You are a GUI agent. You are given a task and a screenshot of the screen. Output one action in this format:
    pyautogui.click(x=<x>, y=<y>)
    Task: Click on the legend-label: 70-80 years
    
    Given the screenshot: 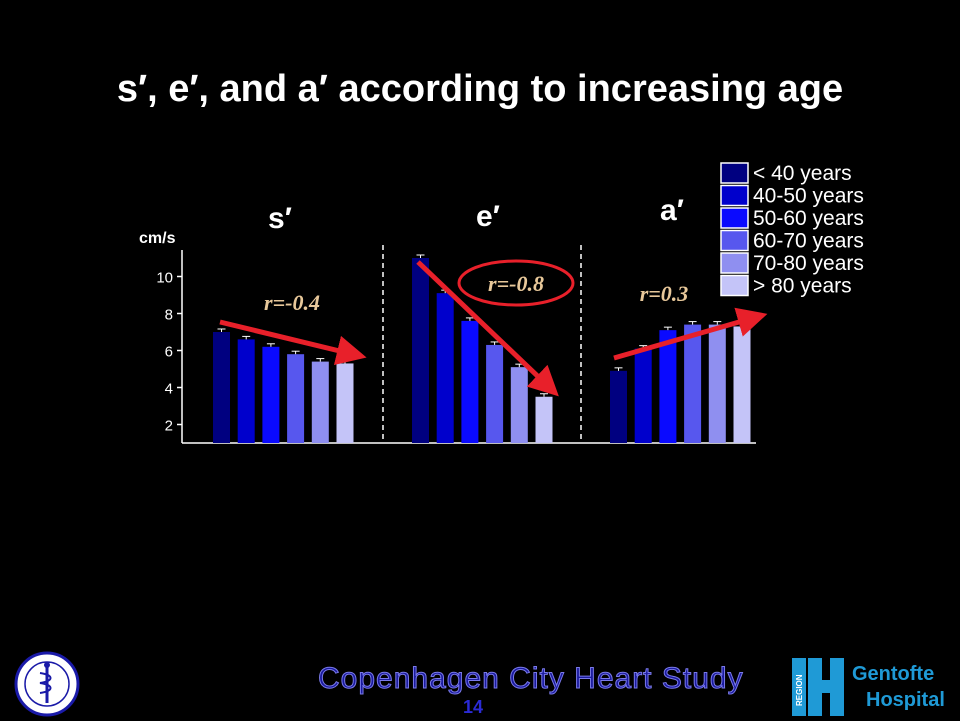 What is the action you would take?
    pyautogui.click(x=808, y=263)
    